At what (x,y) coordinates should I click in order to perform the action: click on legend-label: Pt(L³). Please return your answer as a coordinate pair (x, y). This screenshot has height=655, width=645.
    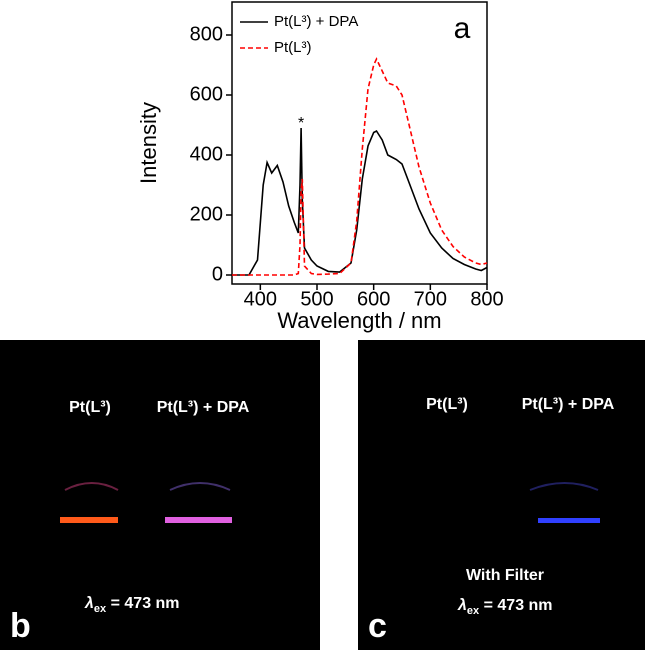
    Looking at the image, I should click on (293, 47).